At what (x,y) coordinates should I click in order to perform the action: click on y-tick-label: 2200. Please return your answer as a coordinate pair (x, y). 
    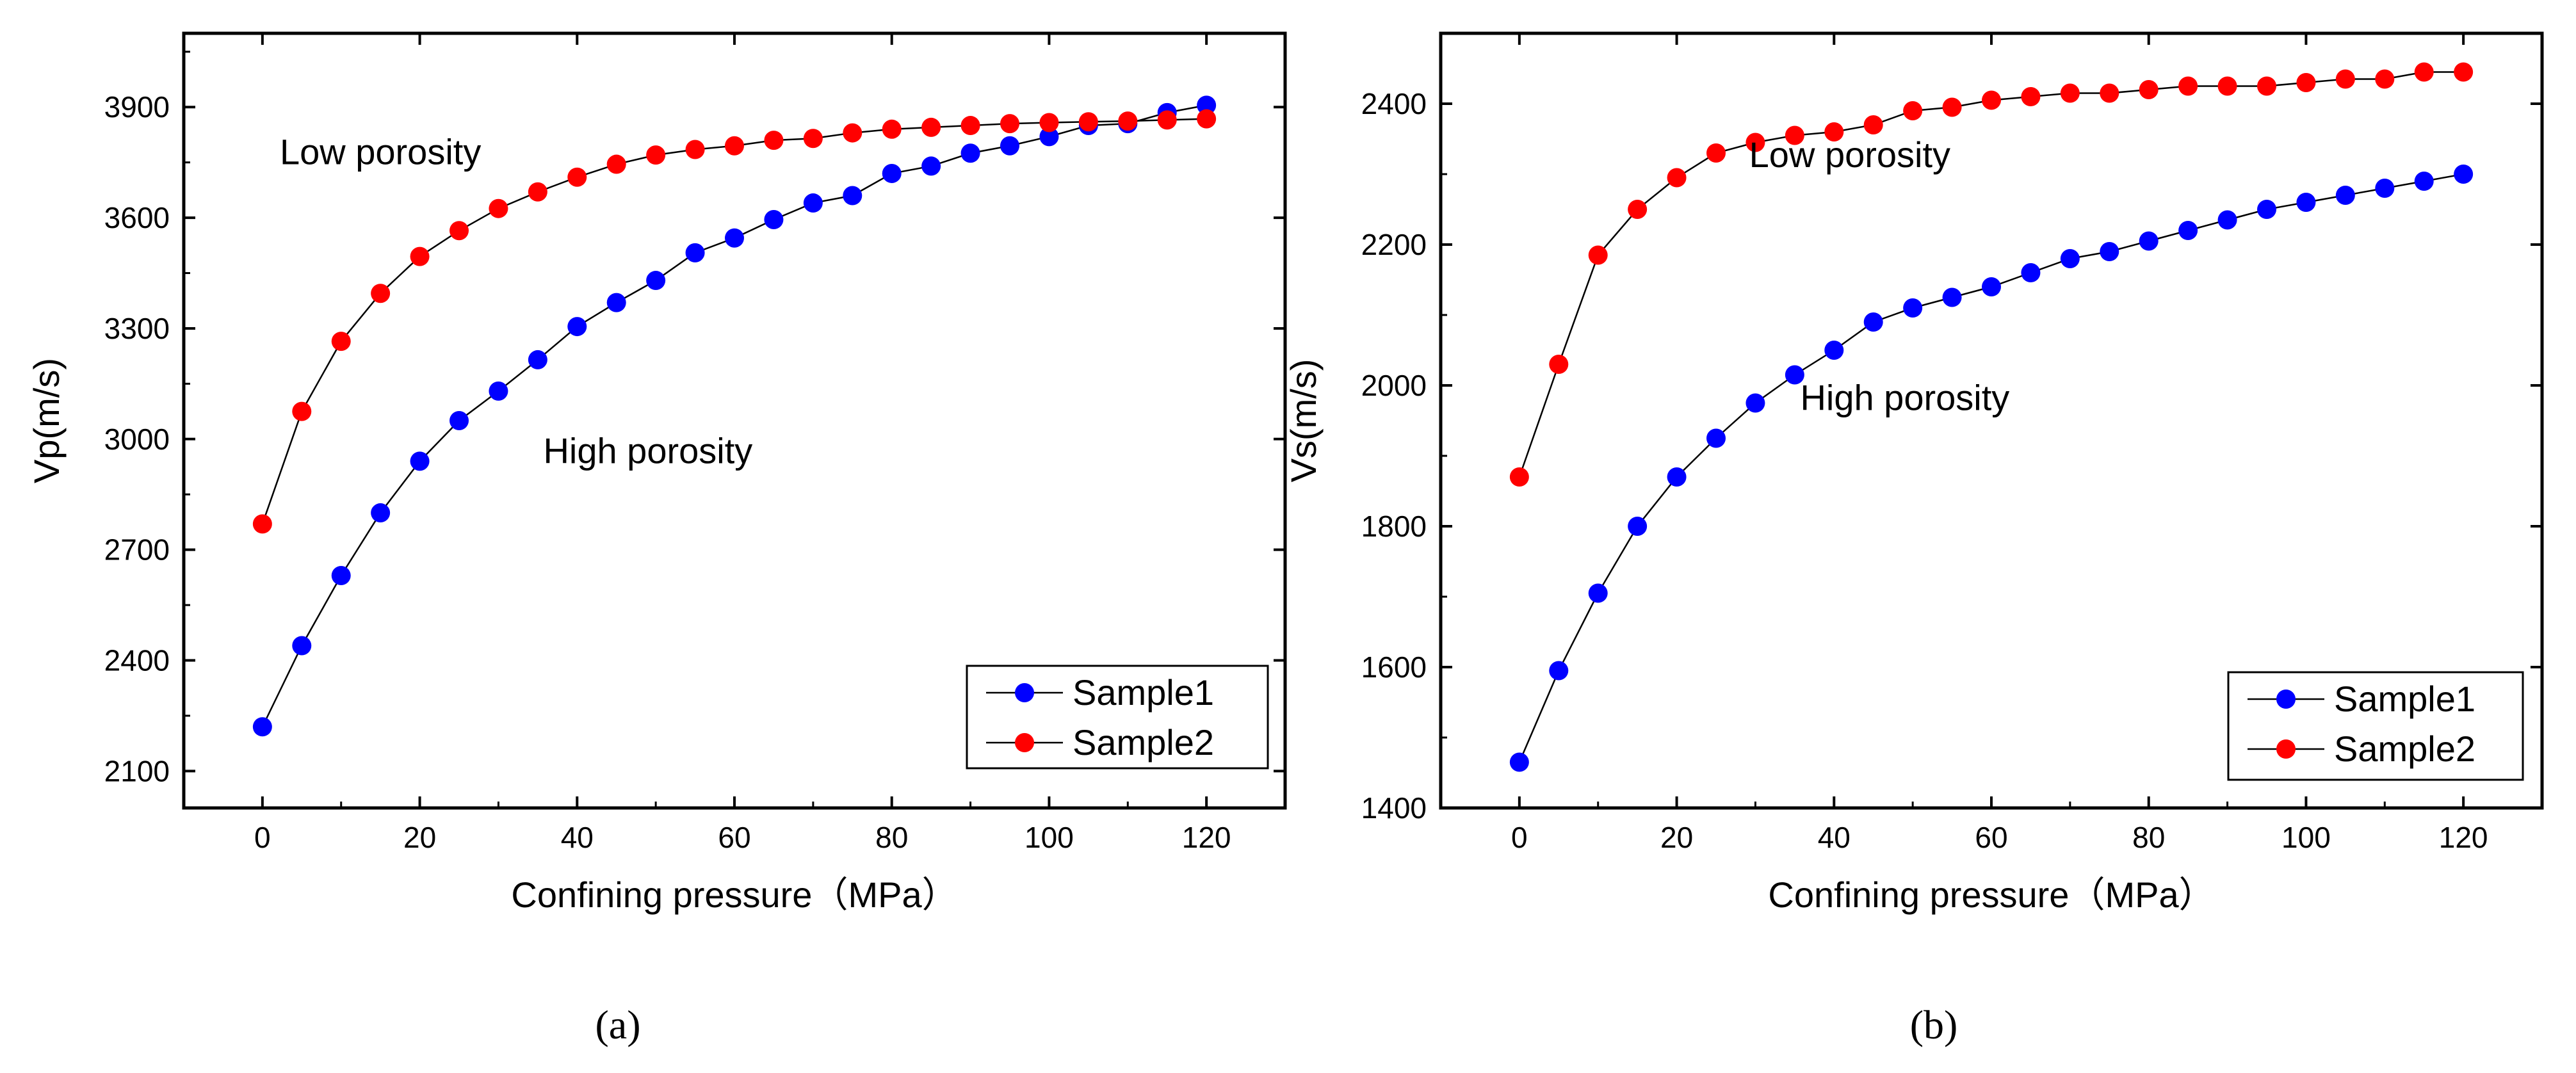
    Looking at the image, I should click on (1394, 245).